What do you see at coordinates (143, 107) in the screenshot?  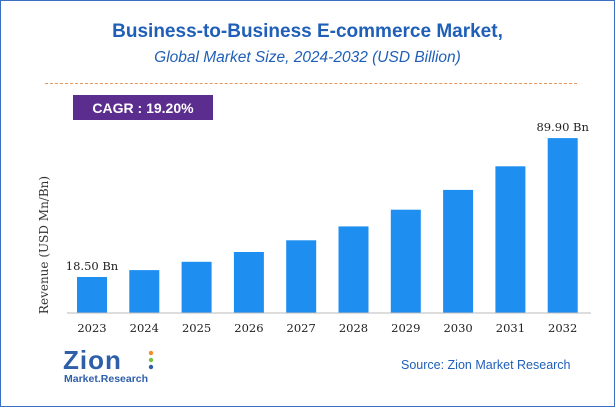 I see `cagr-badge: CAGR : 19.20%` at bounding box center [143, 107].